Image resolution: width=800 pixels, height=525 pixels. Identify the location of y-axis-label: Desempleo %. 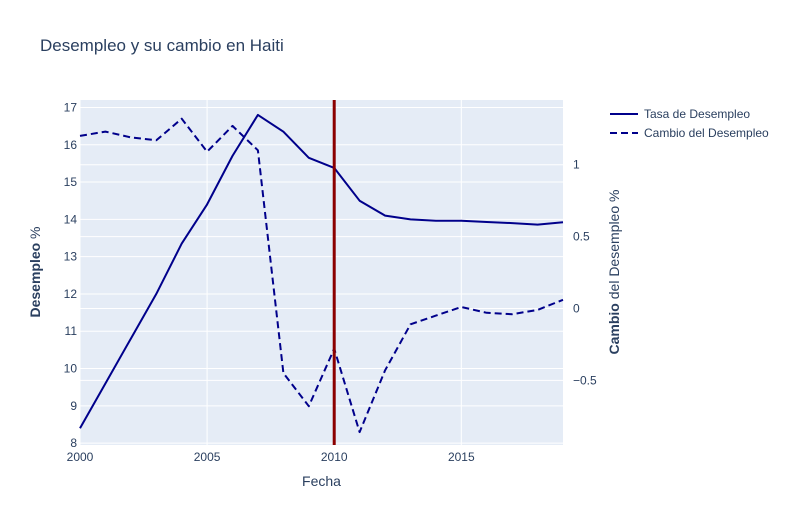
(35, 271).